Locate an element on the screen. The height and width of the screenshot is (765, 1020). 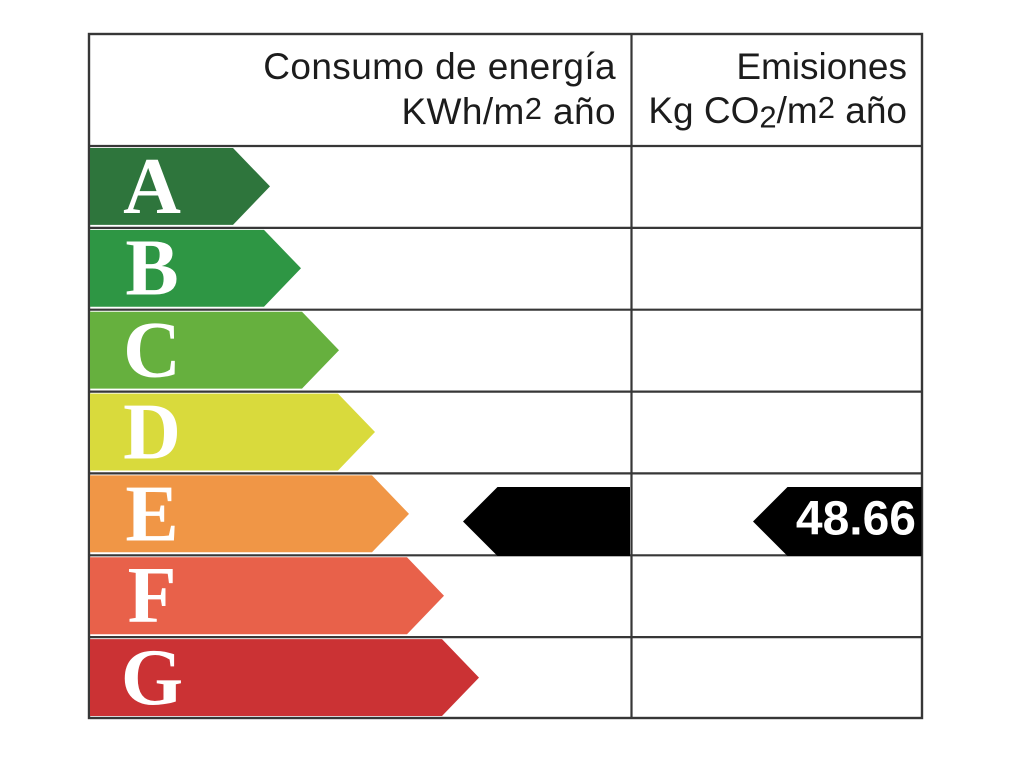
svg-text: G is located at coordinates (152, 678).